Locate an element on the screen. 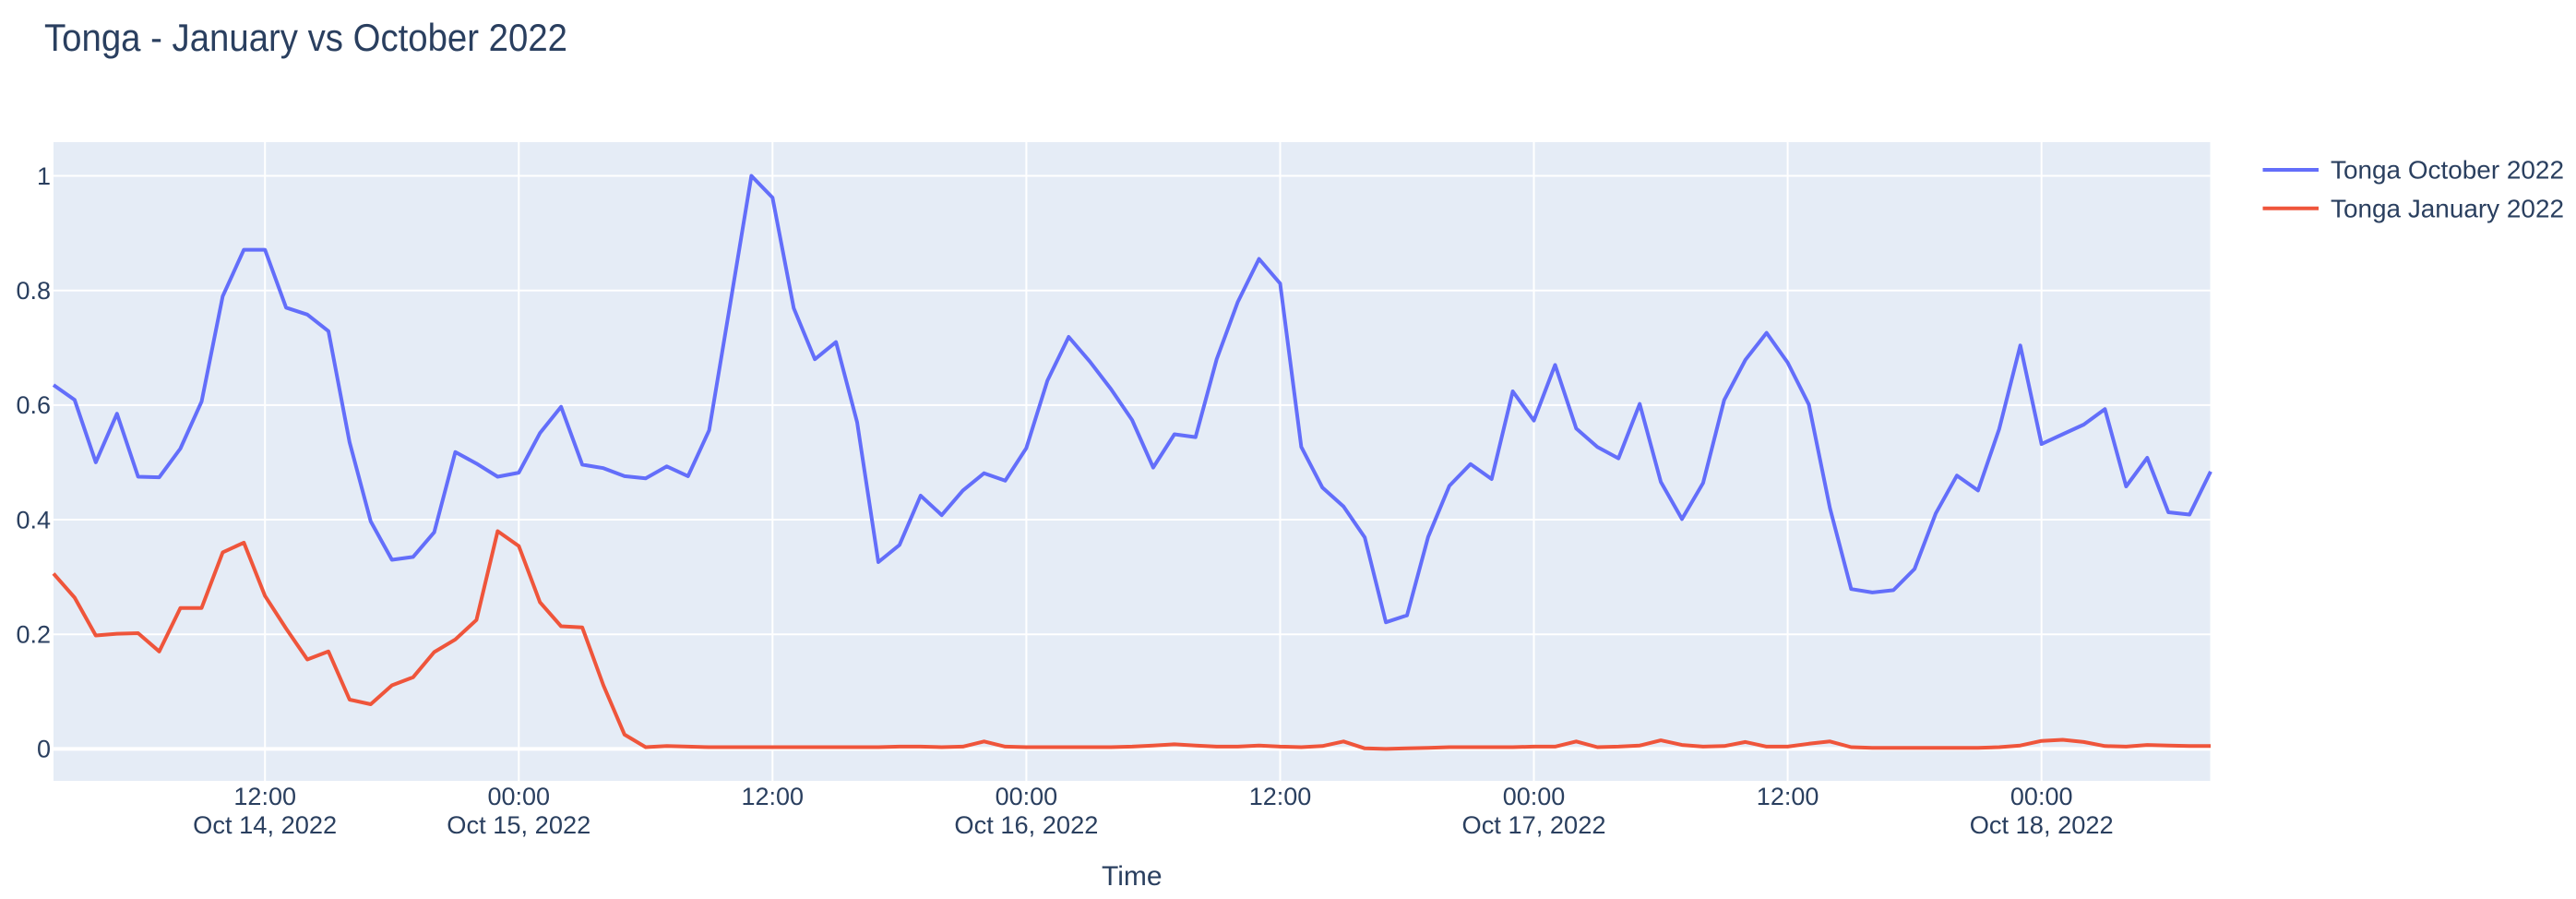  svg-text: 0.8 is located at coordinates (33, 291).